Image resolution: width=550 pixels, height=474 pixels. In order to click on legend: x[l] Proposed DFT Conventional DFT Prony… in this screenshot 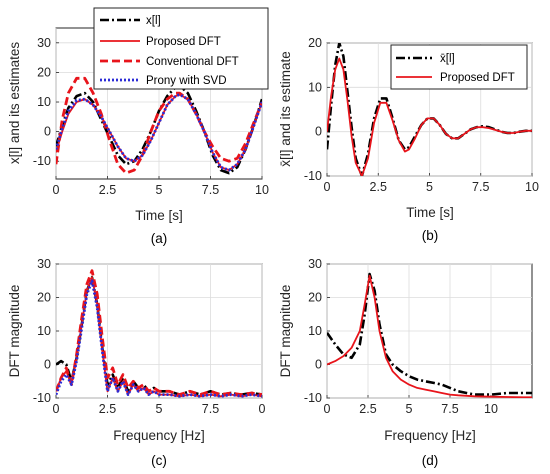, I will do `click(181, 48)`.